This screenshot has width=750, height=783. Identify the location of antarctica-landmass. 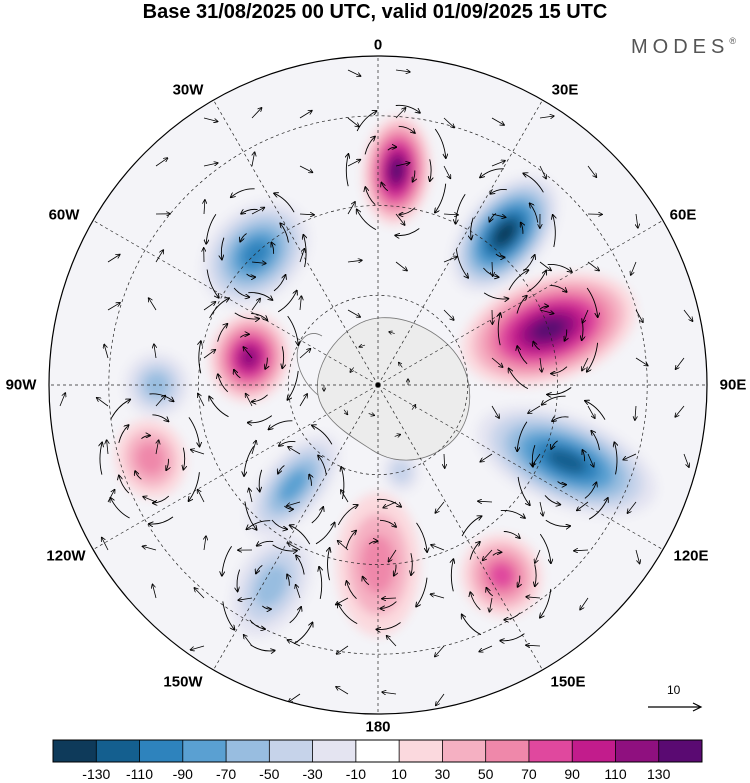
(383, 389).